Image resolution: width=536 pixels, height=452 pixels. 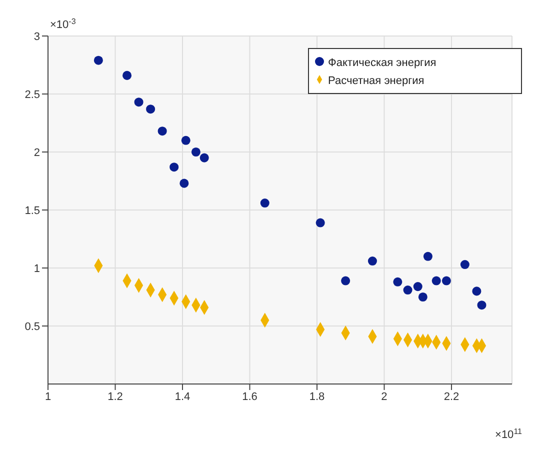 What do you see at coordinates (250, 396) in the screenshot?
I see `x-tick-label: 1.6` at bounding box center [250, 396].